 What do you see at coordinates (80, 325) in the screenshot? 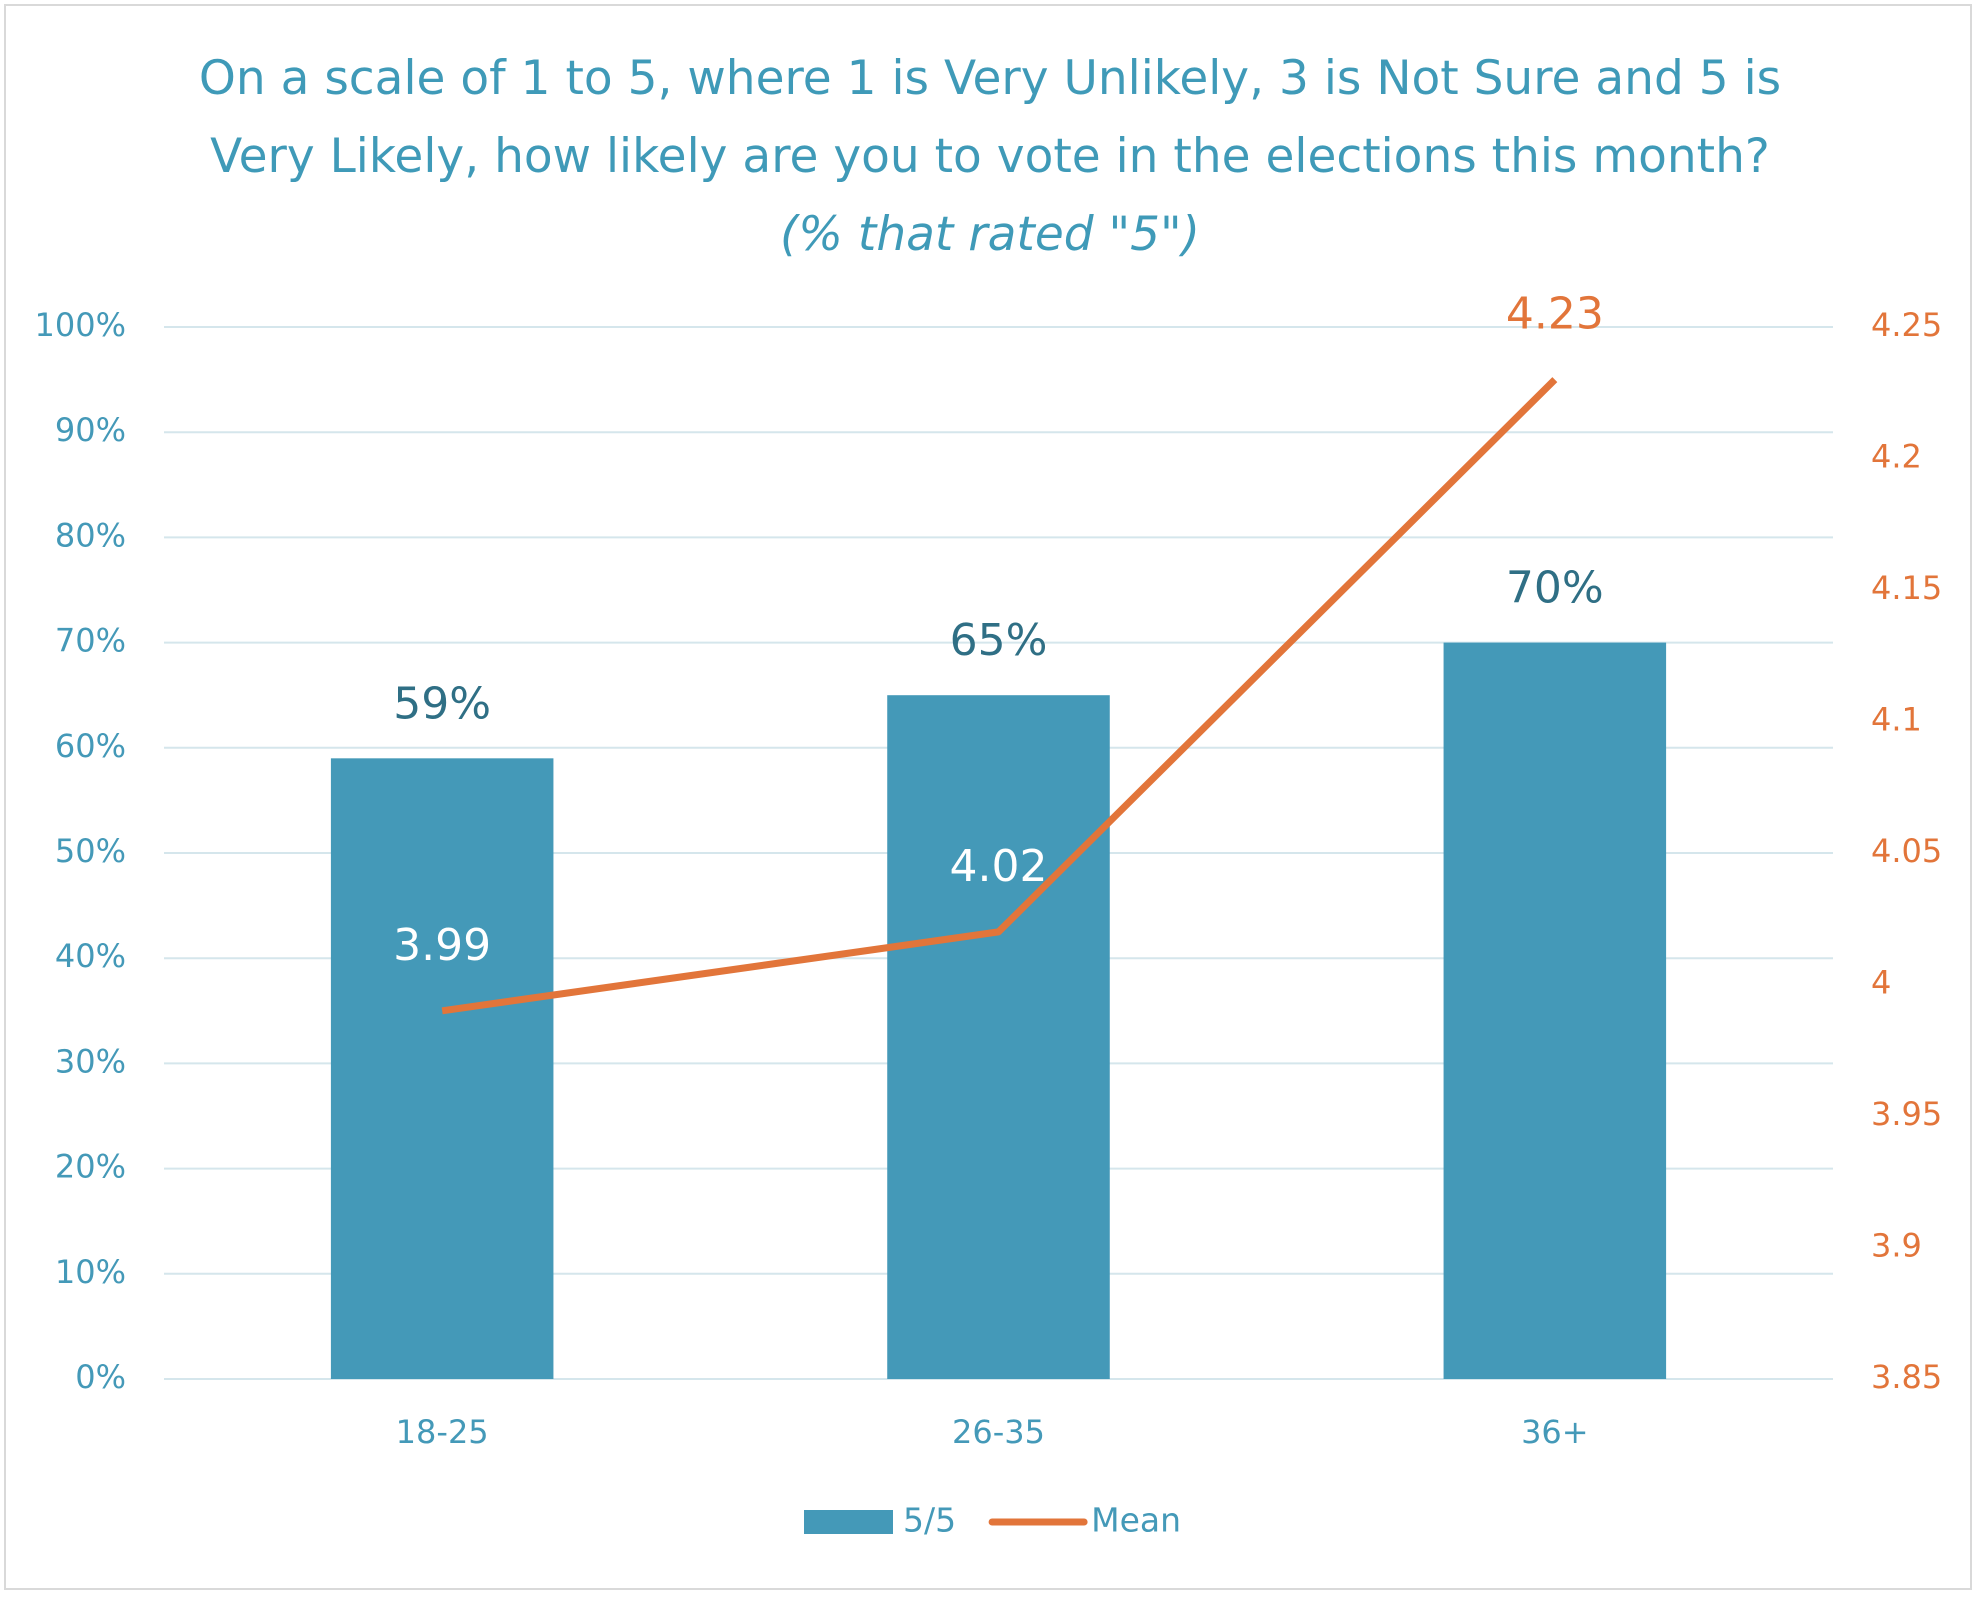
I see `y-tick-label: 100%` at bounding box center [80, 325].